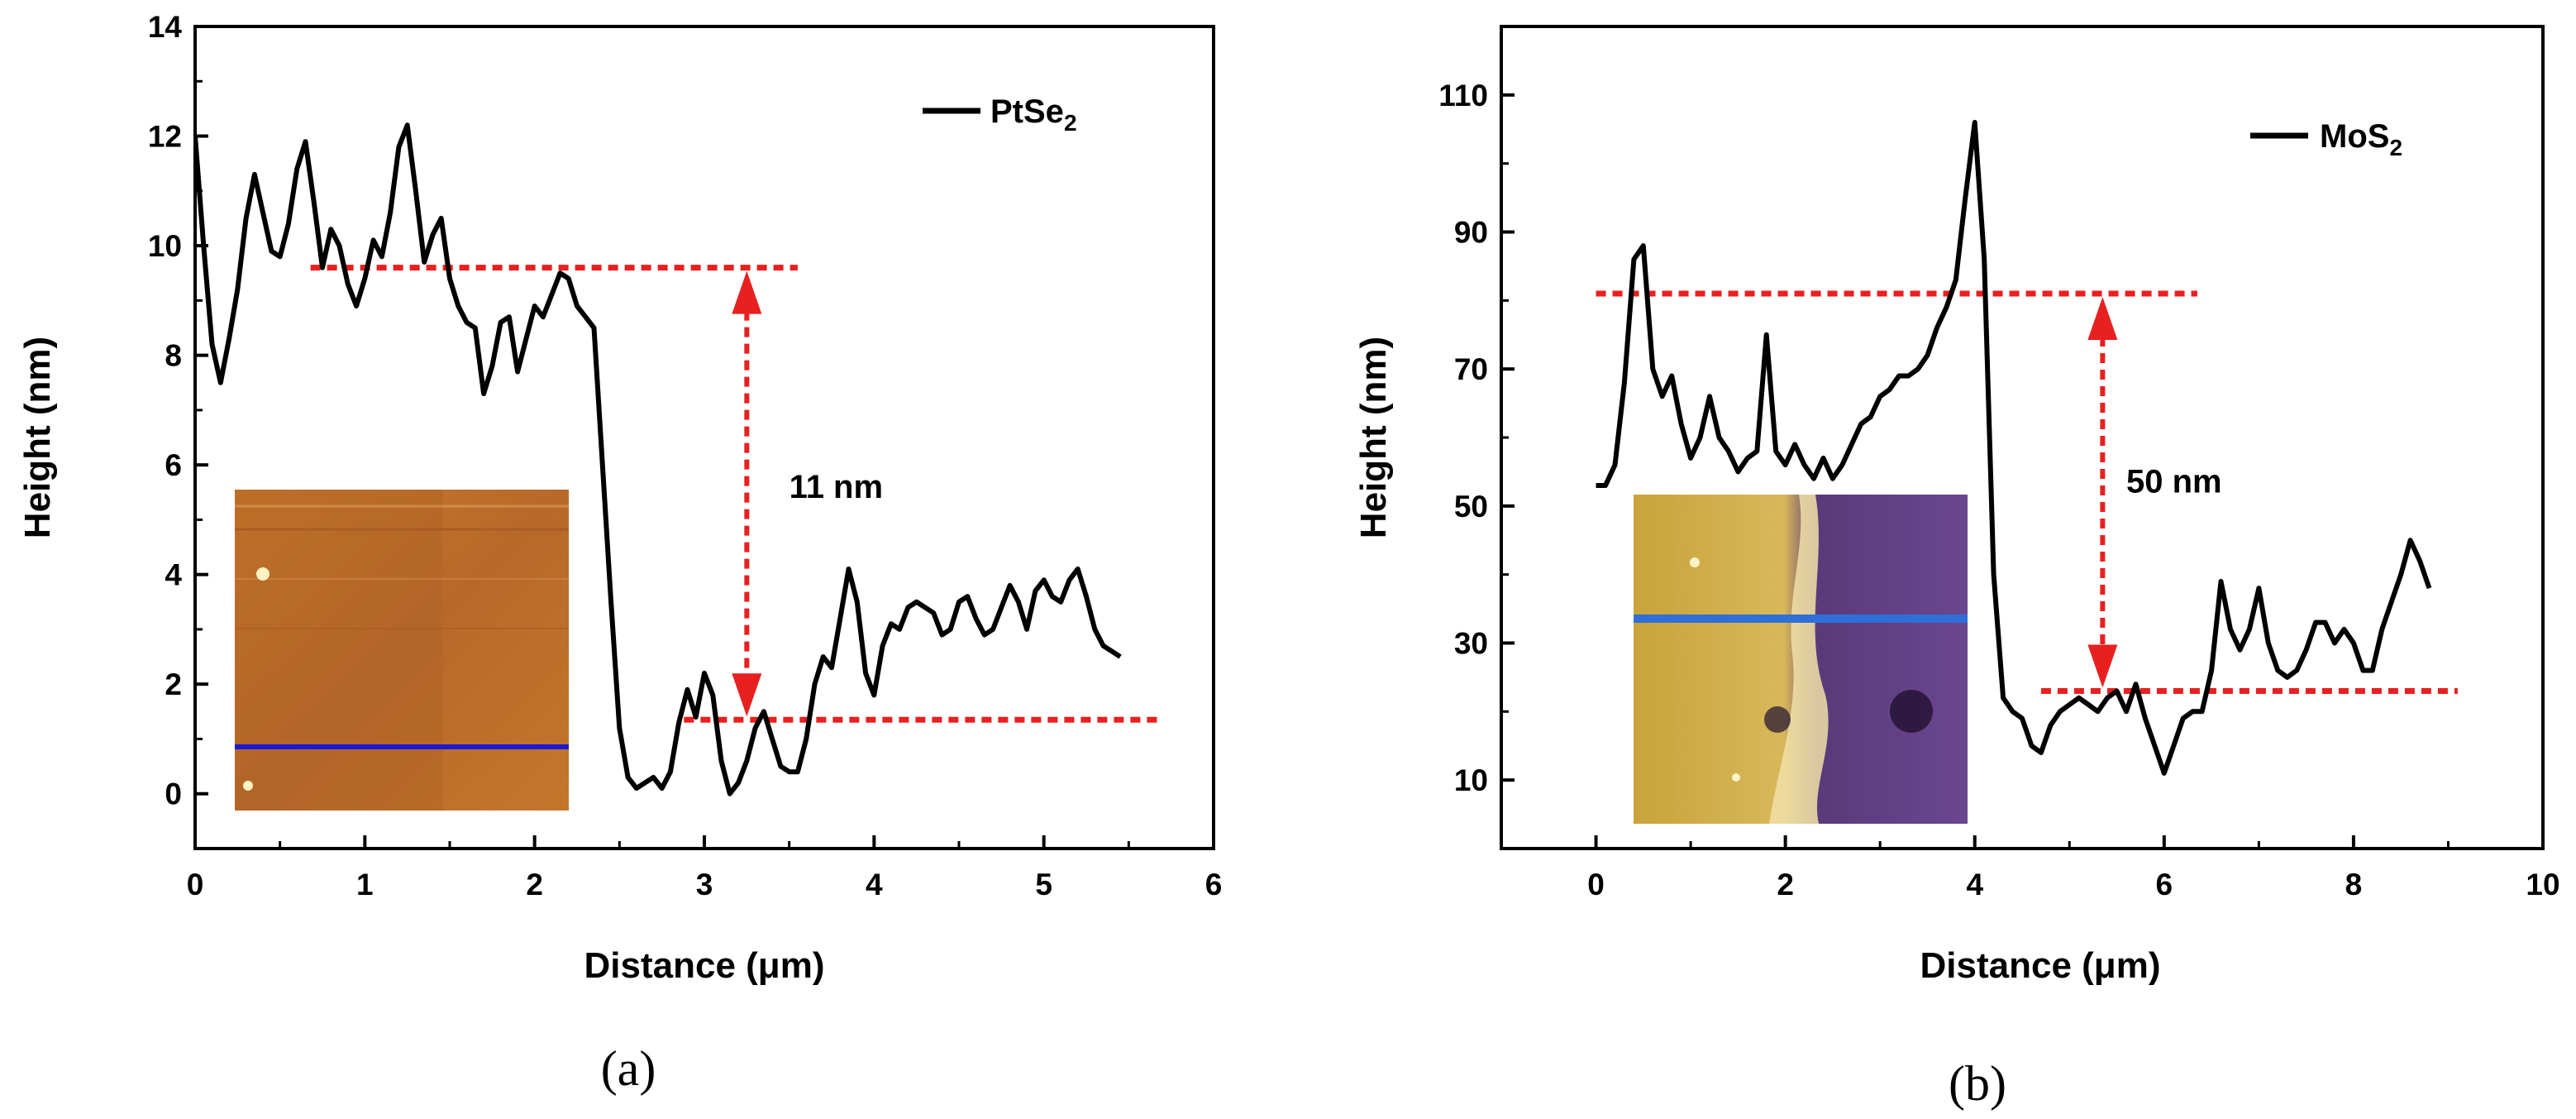 The width and height of the screenshot is (2576, 1119). Describe the element at coordinates (165, 27) in the screenshot. I see `y-tick-label: 14` at that location.